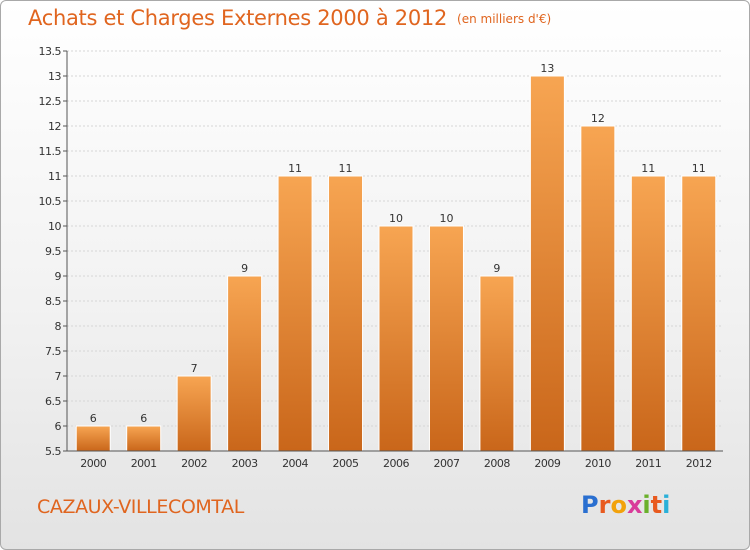 The image size is (750, 550). Describe the element at coordinates (54, 126) in the screenshot. I see `y-tick-label: 12` at that location.